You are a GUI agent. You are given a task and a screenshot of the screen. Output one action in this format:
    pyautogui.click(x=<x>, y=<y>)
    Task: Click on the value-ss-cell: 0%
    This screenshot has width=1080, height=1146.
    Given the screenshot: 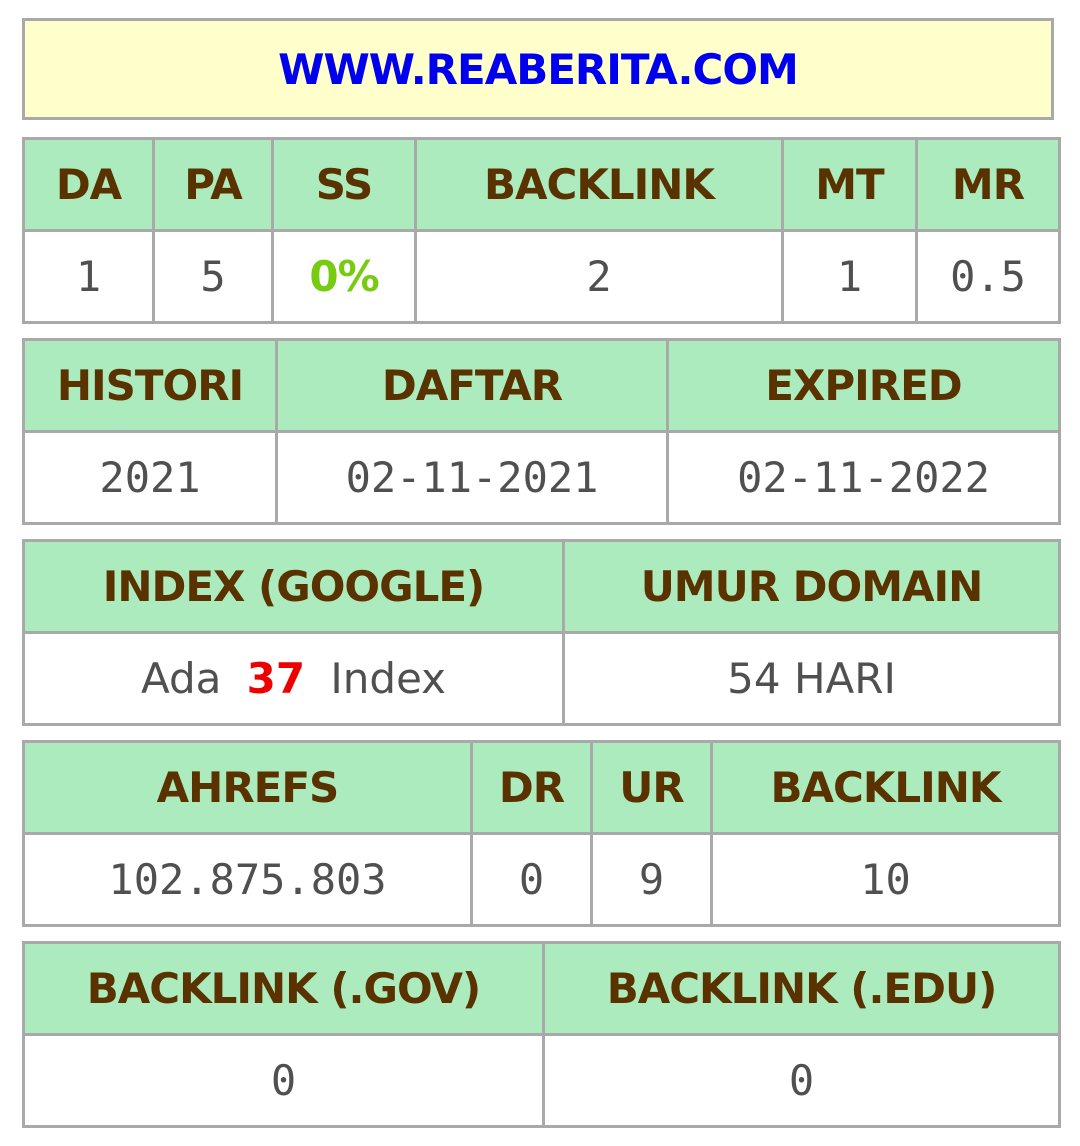 What is the action you would take?
    pyautogui.click(x=344, y=276)
    